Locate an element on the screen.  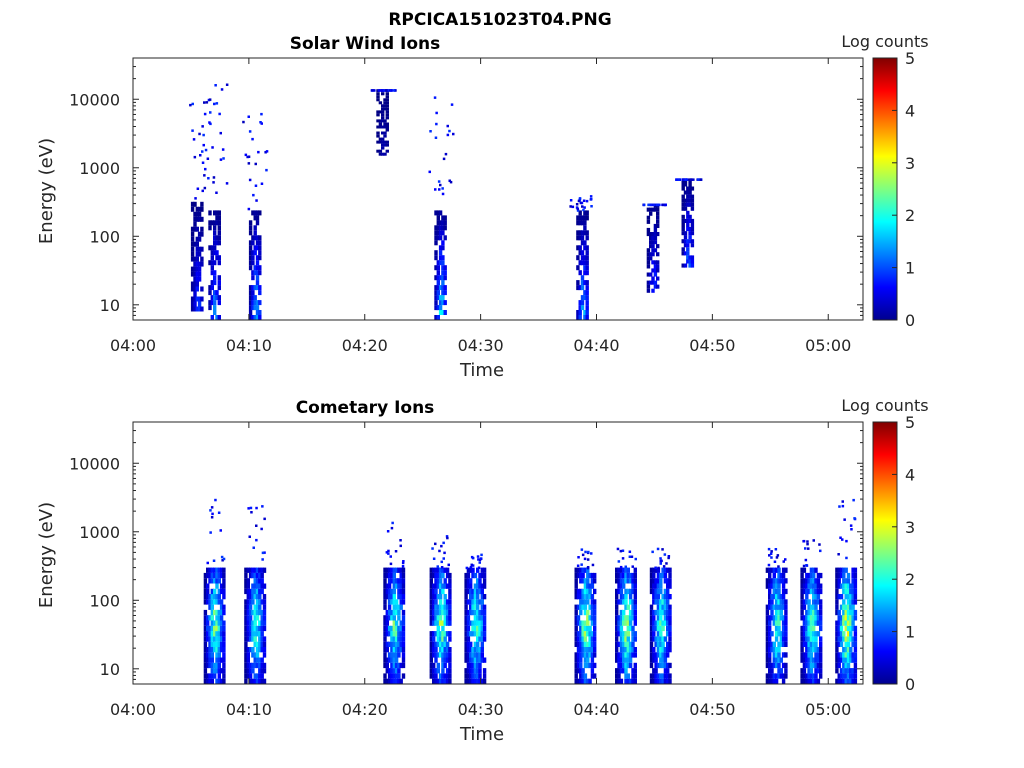
colorbar-tick-label: 1 is located at coordinates (910, 632).